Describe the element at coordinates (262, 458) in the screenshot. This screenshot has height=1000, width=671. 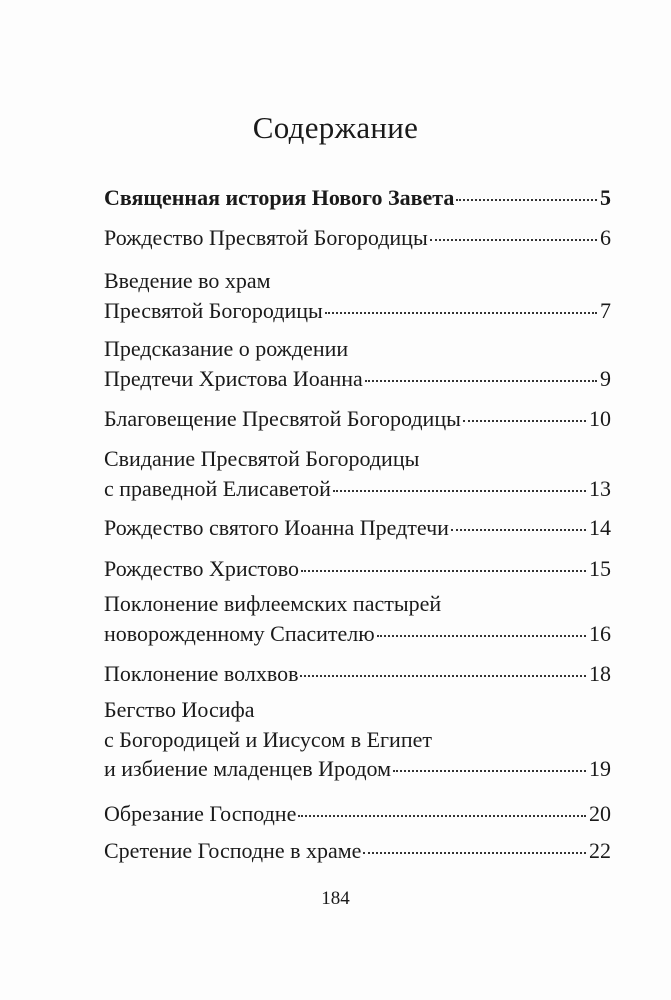
I see `toc-entry-title: Свидание Пресвятой Богородицы` at that location.